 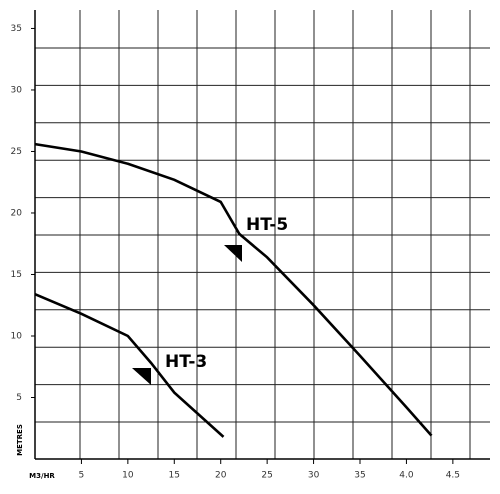 I want to click on x-tick-label: 35, so click(x=359, y=476).